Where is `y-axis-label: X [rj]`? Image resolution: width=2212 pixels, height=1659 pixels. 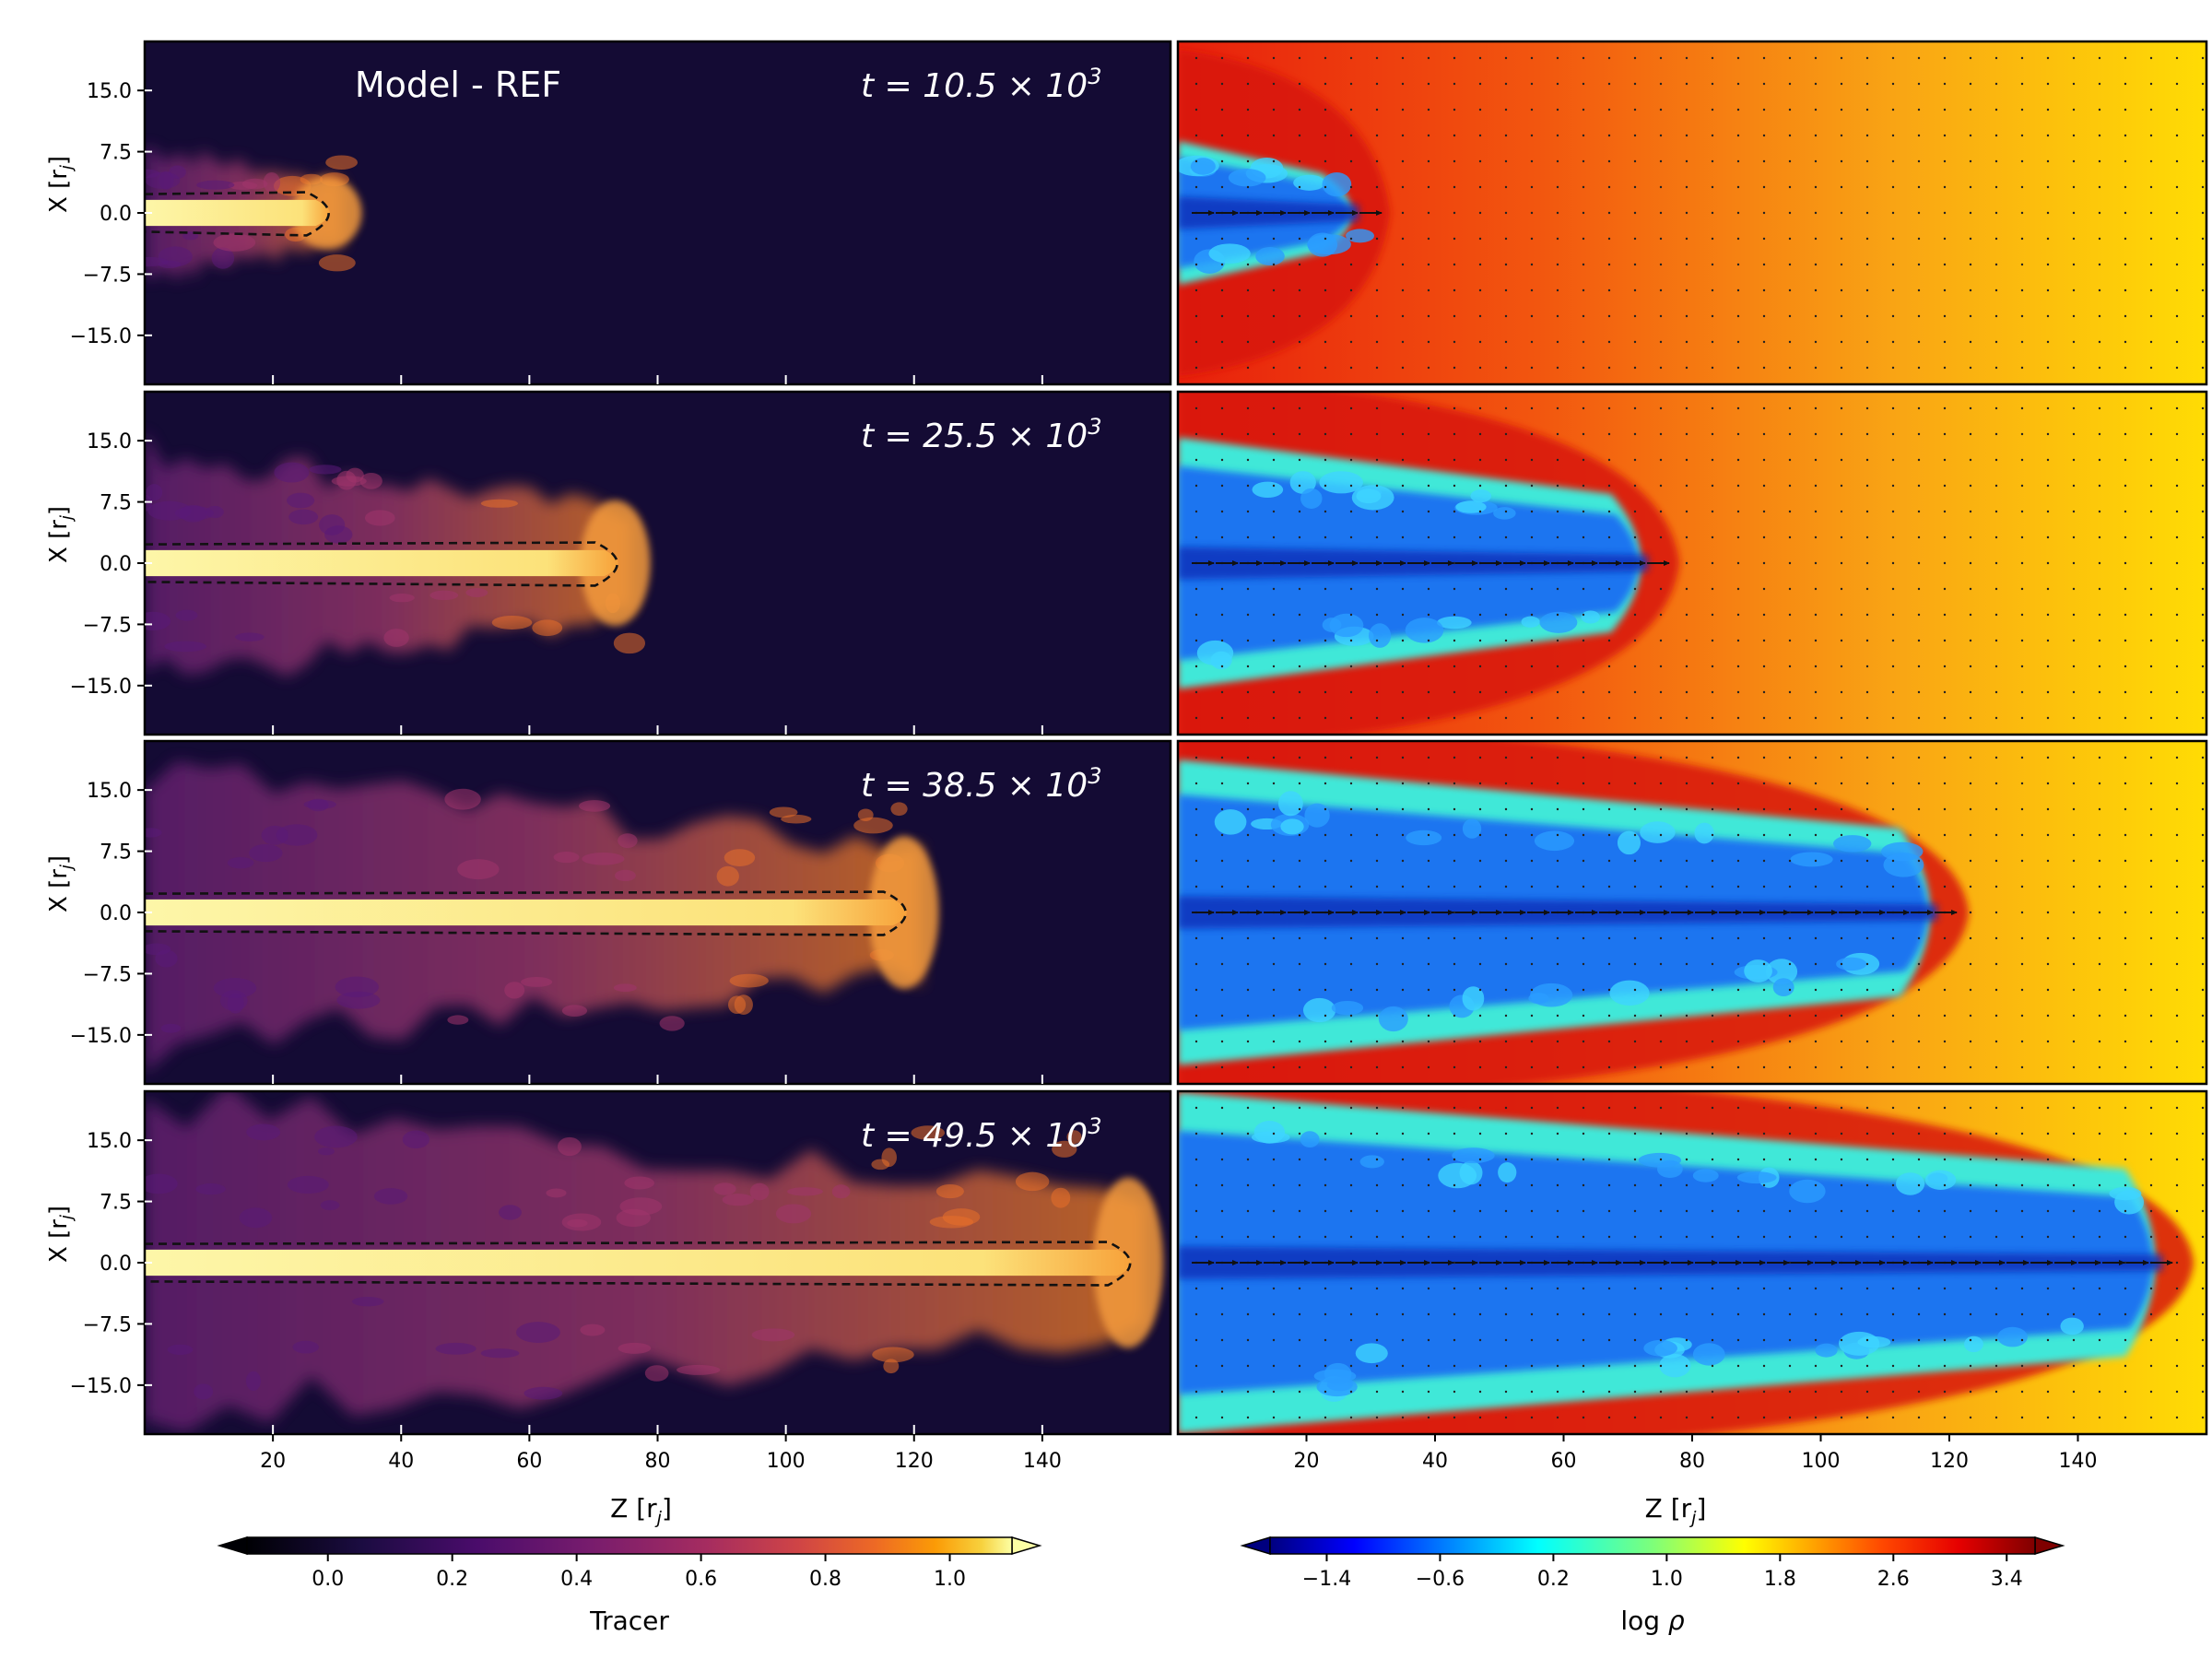 y-axis-label: X [rj] is located at coordinates (60, 534).